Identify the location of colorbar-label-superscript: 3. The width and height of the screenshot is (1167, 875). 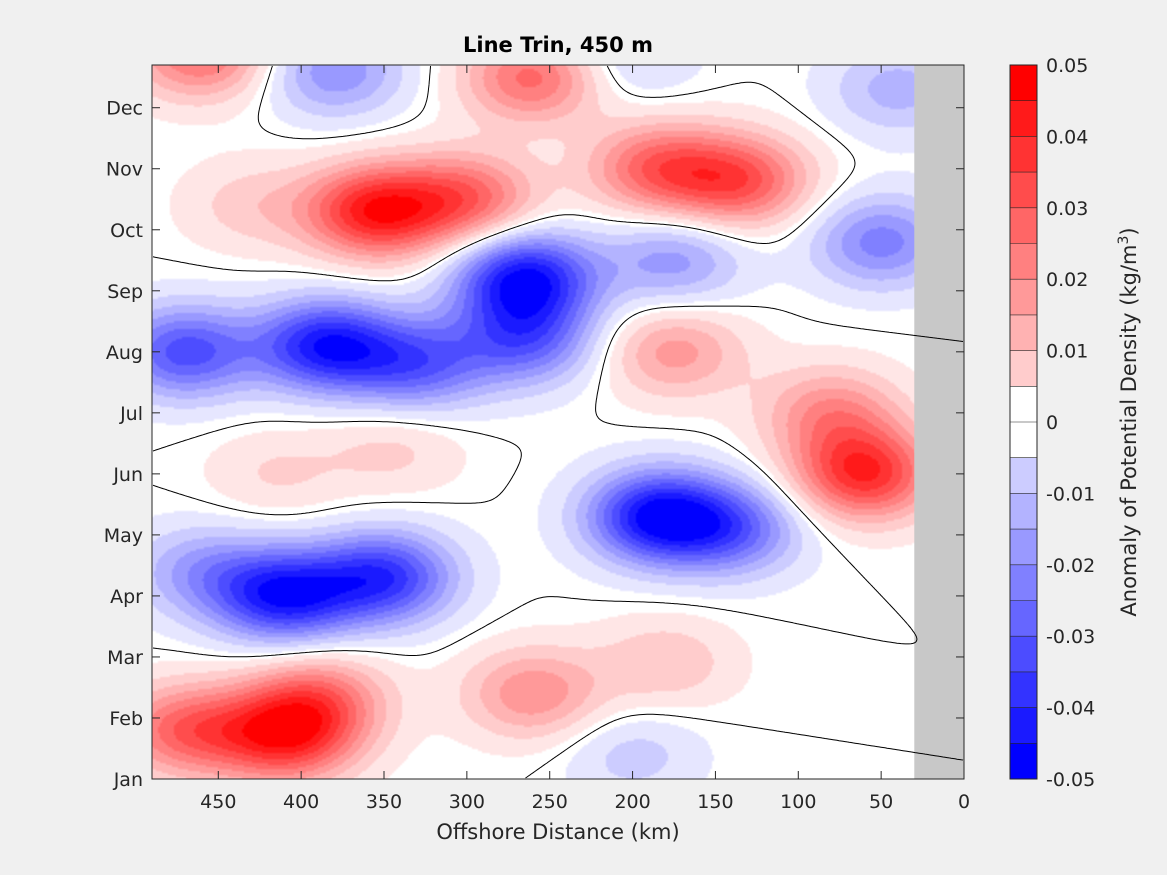
(1124, 240).